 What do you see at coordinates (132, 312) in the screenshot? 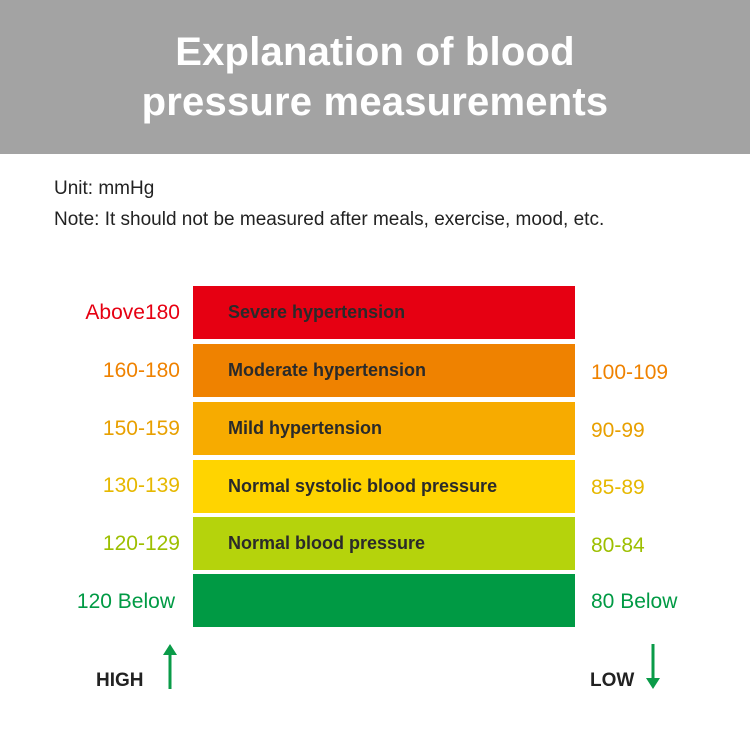
I see `systolic-value: Above180` at bounding box center [132, 312].